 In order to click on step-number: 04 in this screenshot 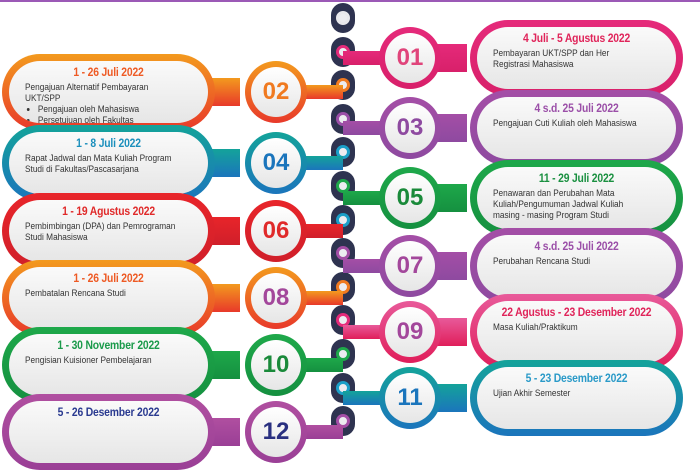, I will do `click(276, 163)`.